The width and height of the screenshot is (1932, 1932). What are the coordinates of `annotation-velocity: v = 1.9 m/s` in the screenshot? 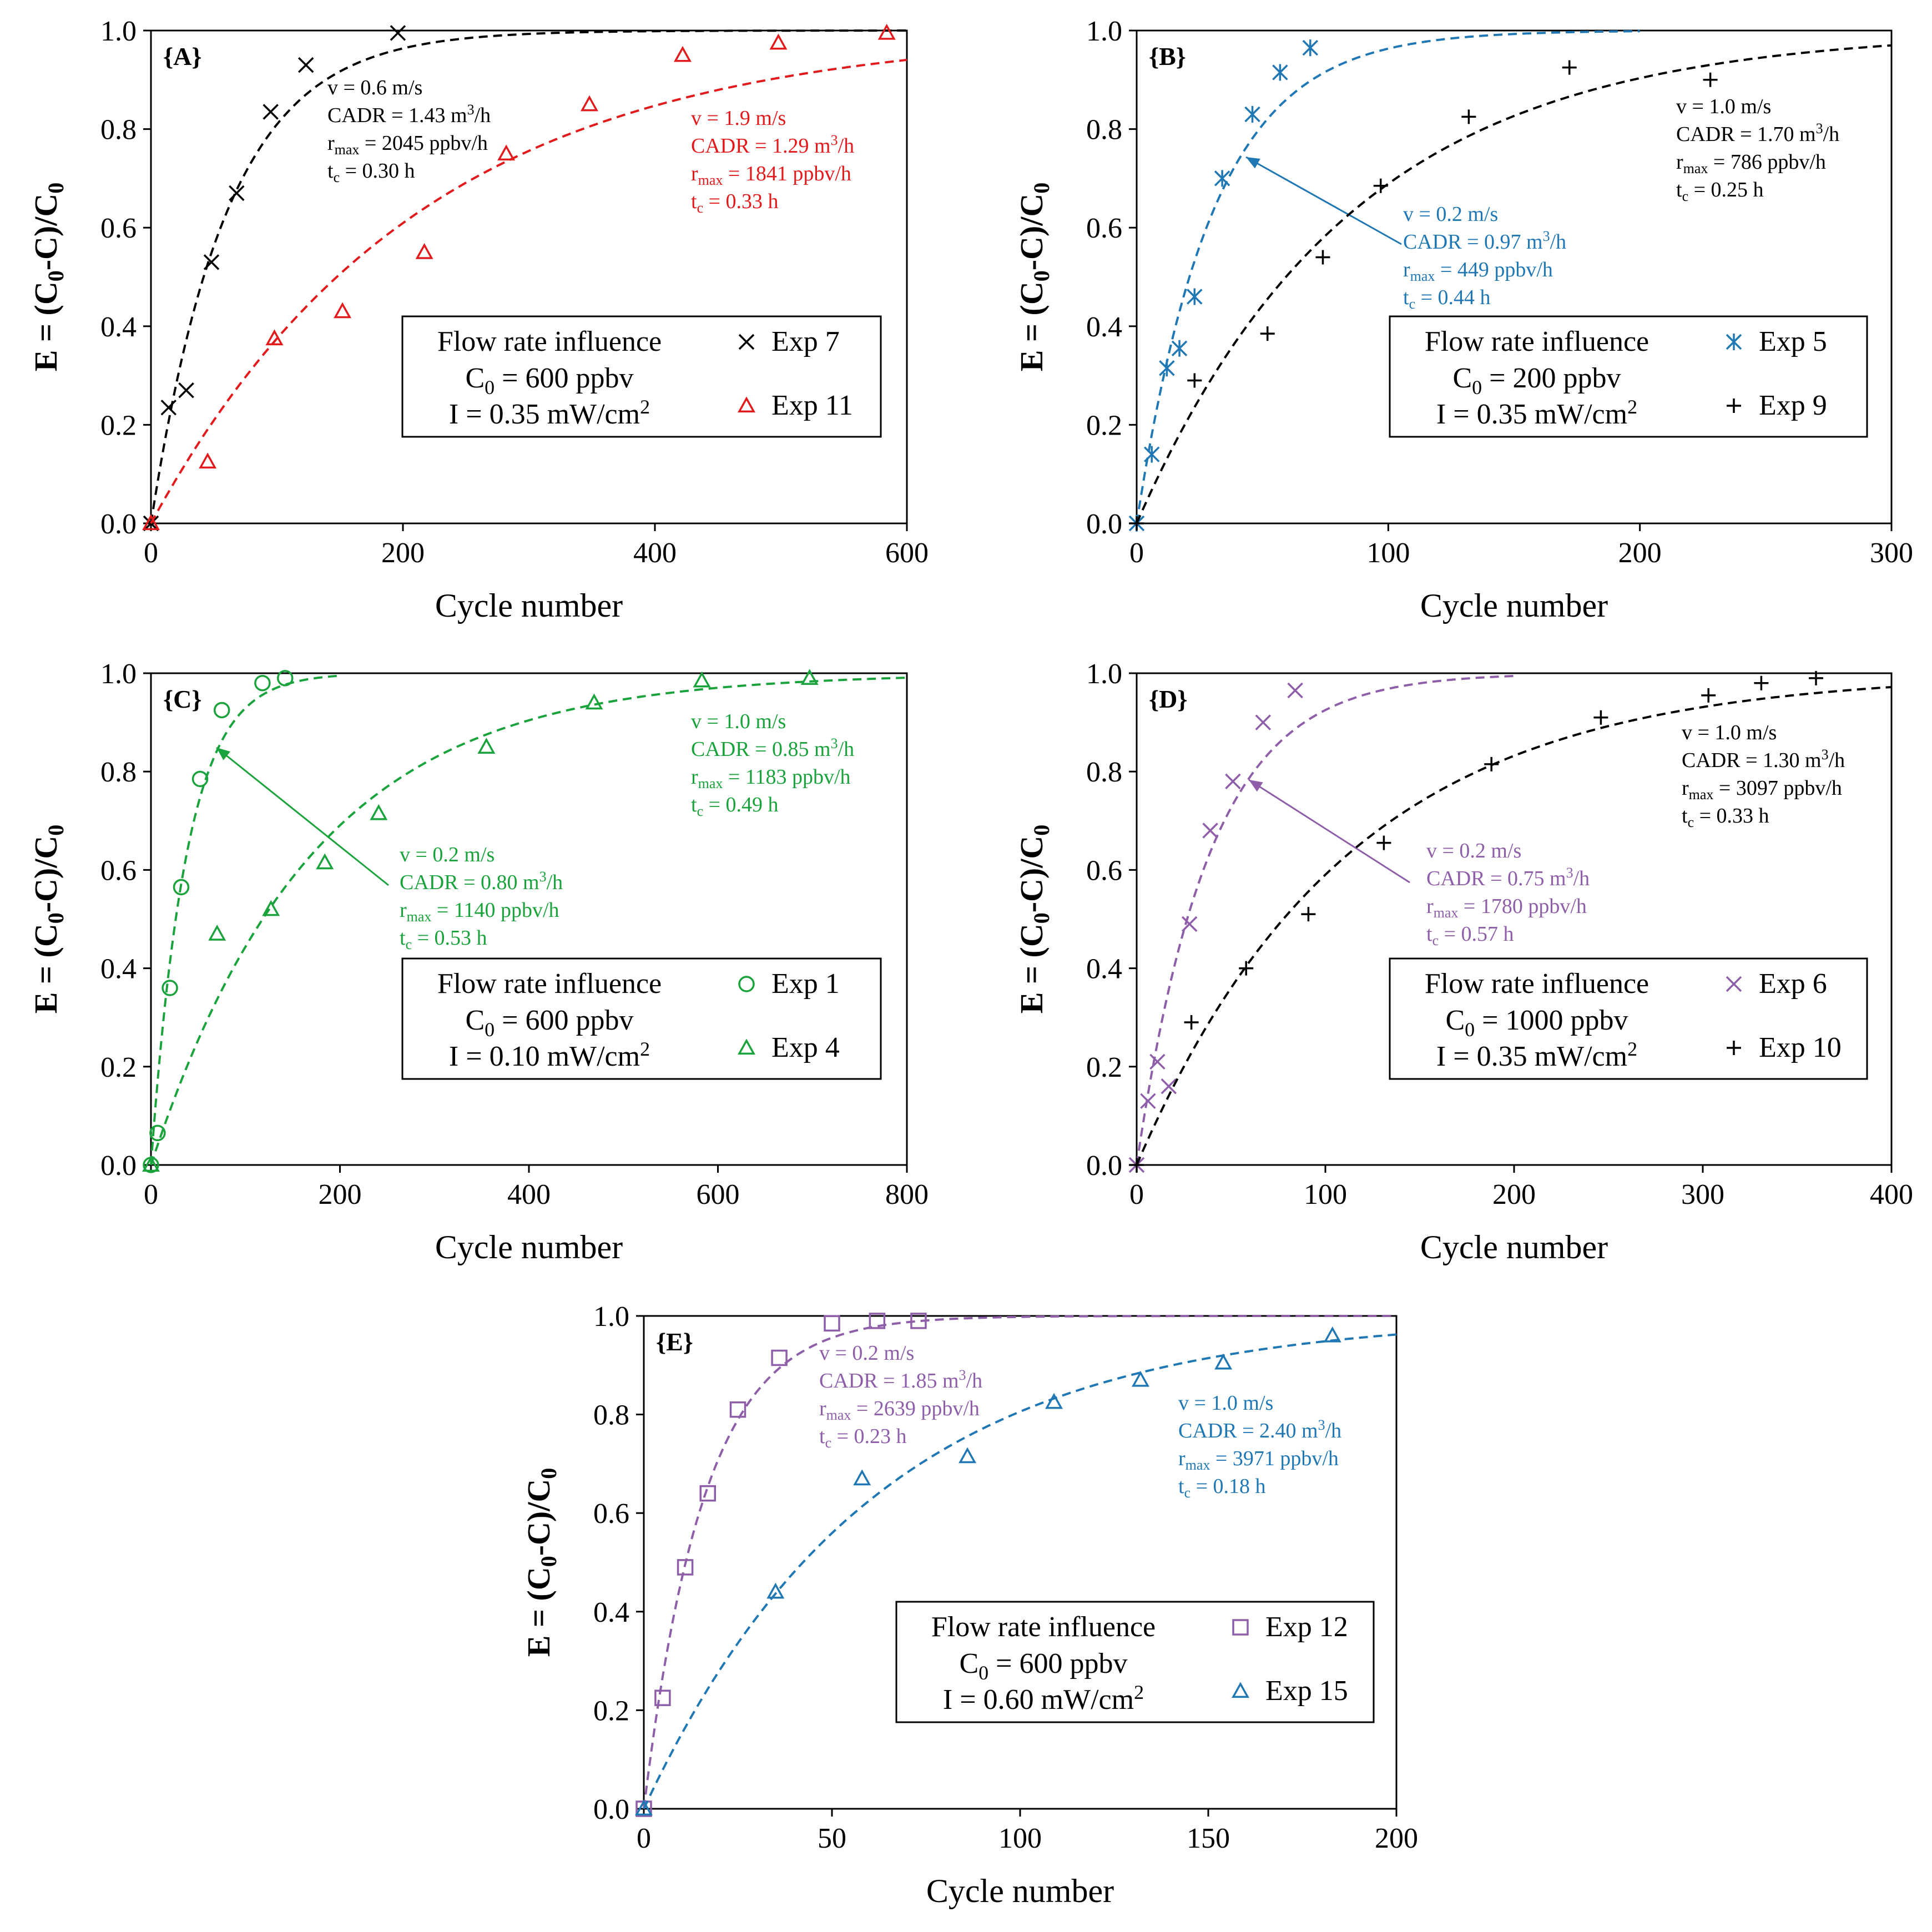 It's located at (738, 118).